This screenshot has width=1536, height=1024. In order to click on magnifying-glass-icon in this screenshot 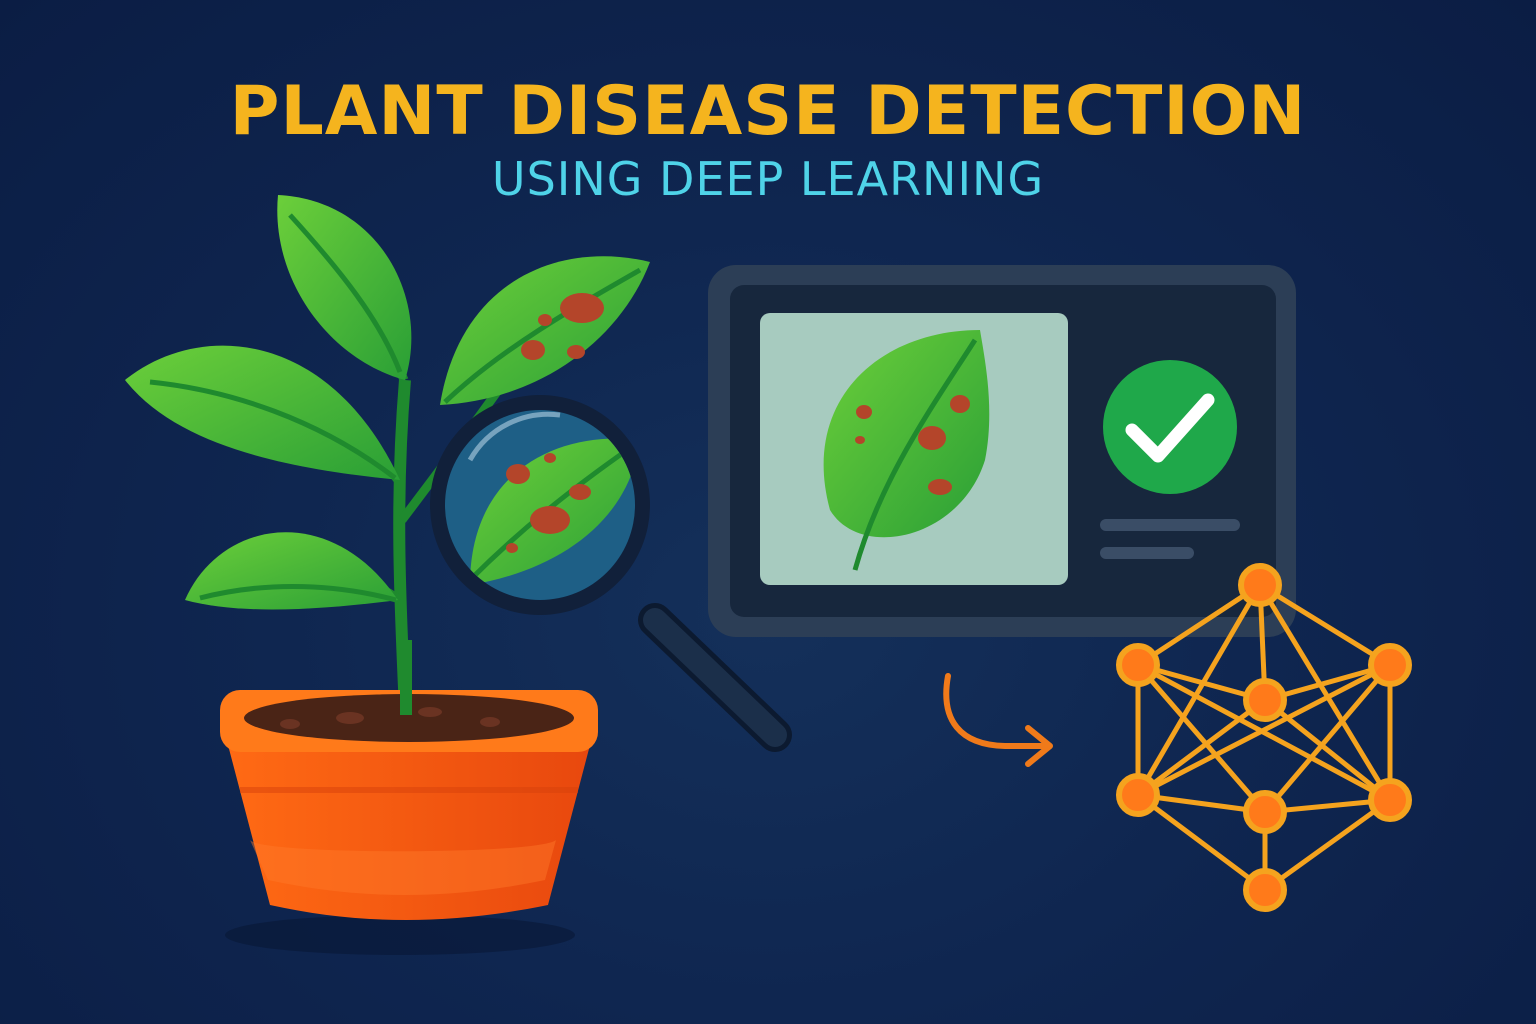, I will do `click(611, 573)`.